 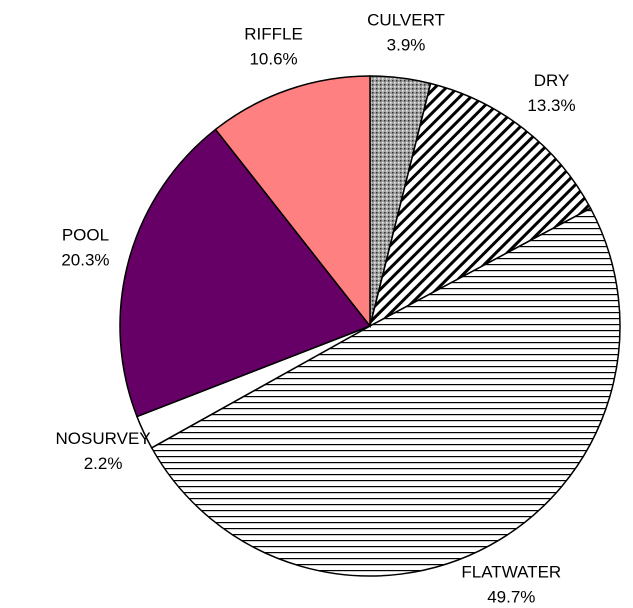 I want to click on slice-label: NOSURVEY, so click(x=103, y=438).